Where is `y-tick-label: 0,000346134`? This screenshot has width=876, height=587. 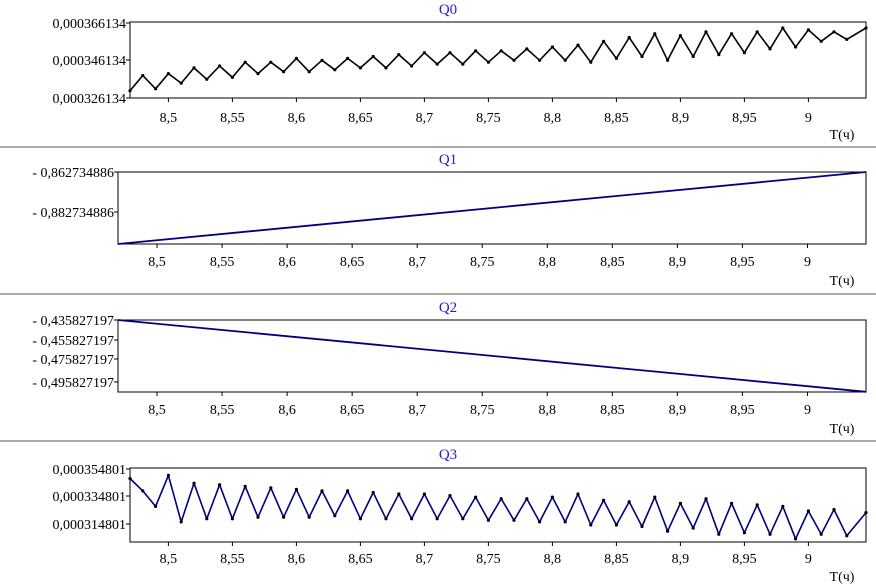
y-tick-label: 0,000346134 is located at coordinates (90, 61).